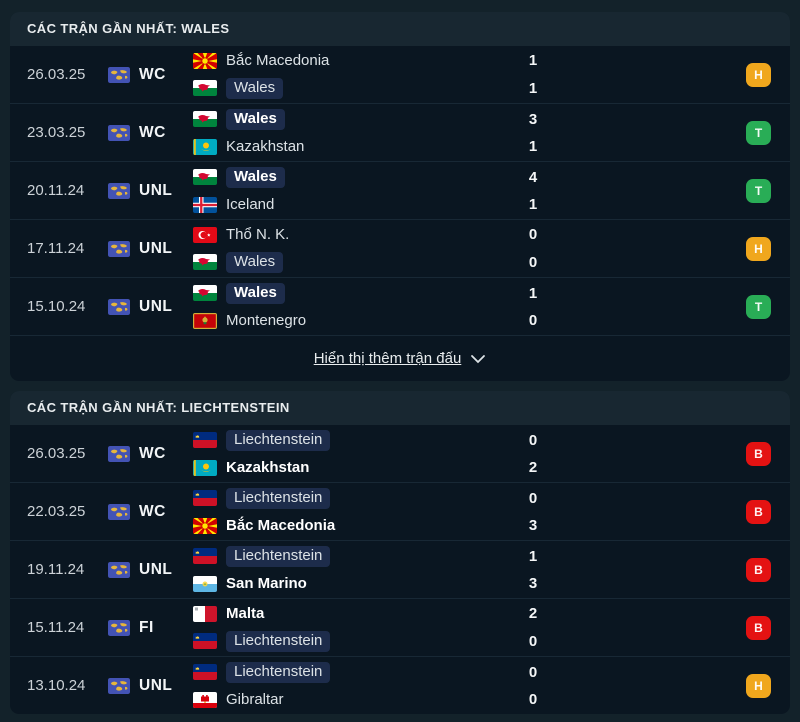  I want to click on teams: Bắc Macedonia 1 Wales 1, so click(369, 75).